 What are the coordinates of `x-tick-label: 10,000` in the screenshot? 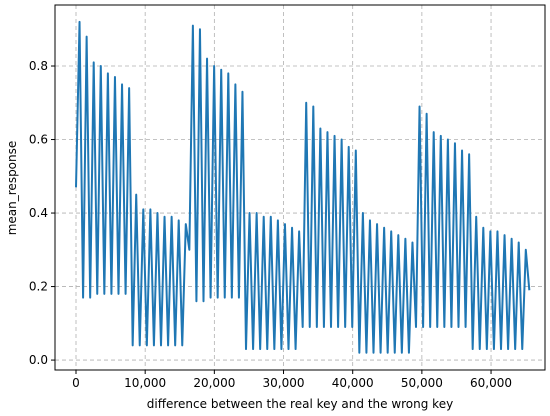 It's located at (145, 383).